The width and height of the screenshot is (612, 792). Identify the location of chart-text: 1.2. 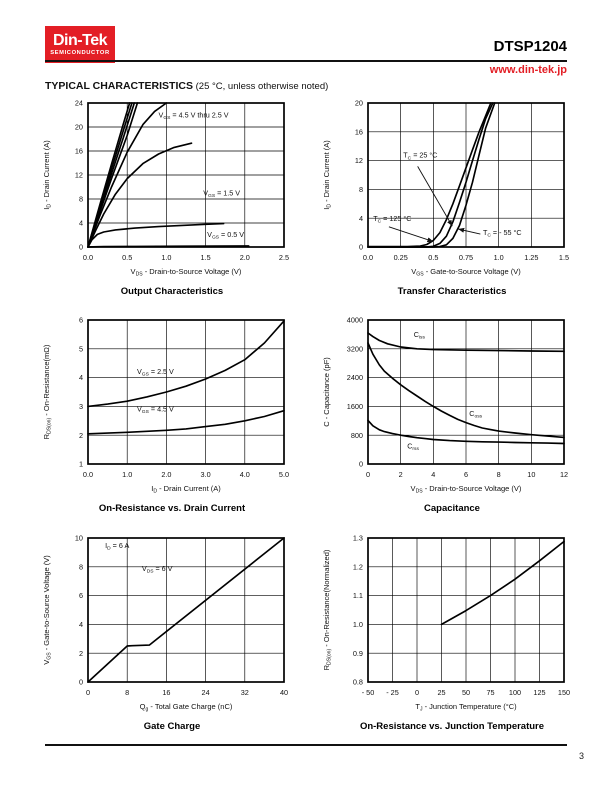
(358, 566).